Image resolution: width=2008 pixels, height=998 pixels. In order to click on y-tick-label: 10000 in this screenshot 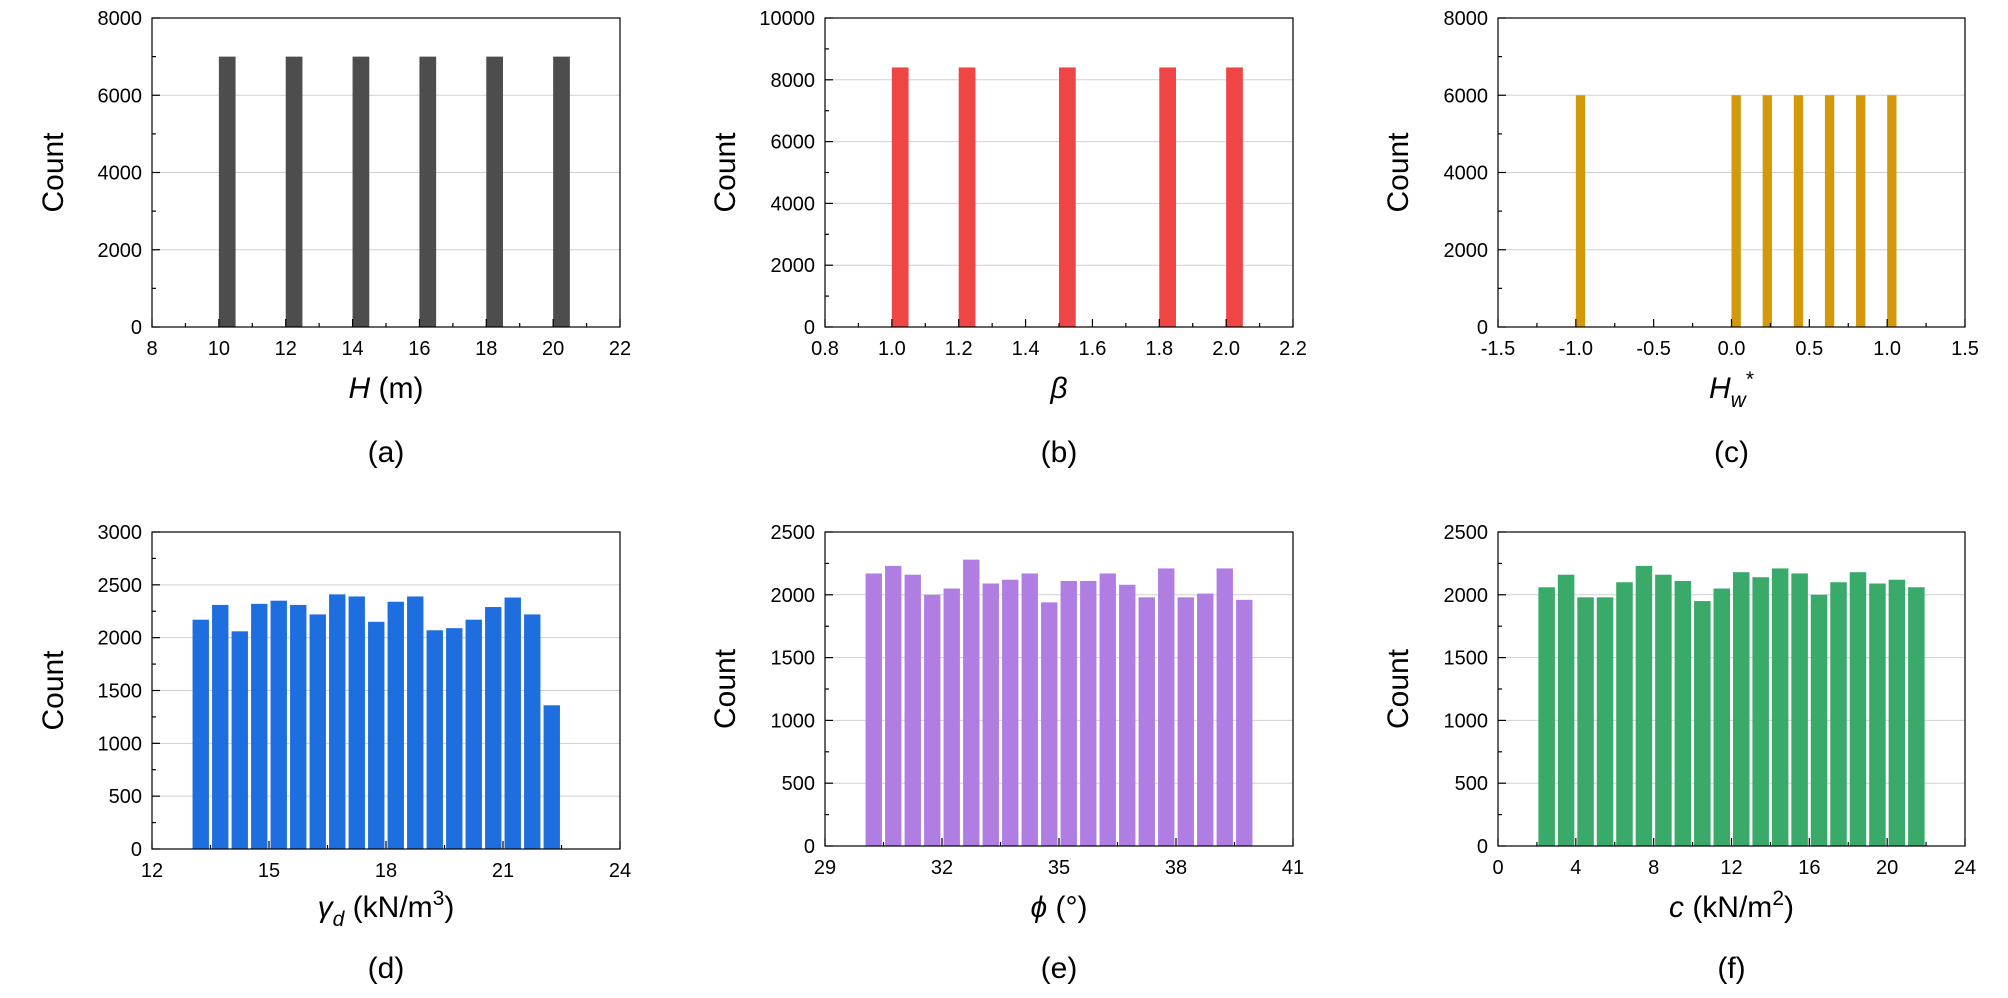, I will do `click(787, 19)`.